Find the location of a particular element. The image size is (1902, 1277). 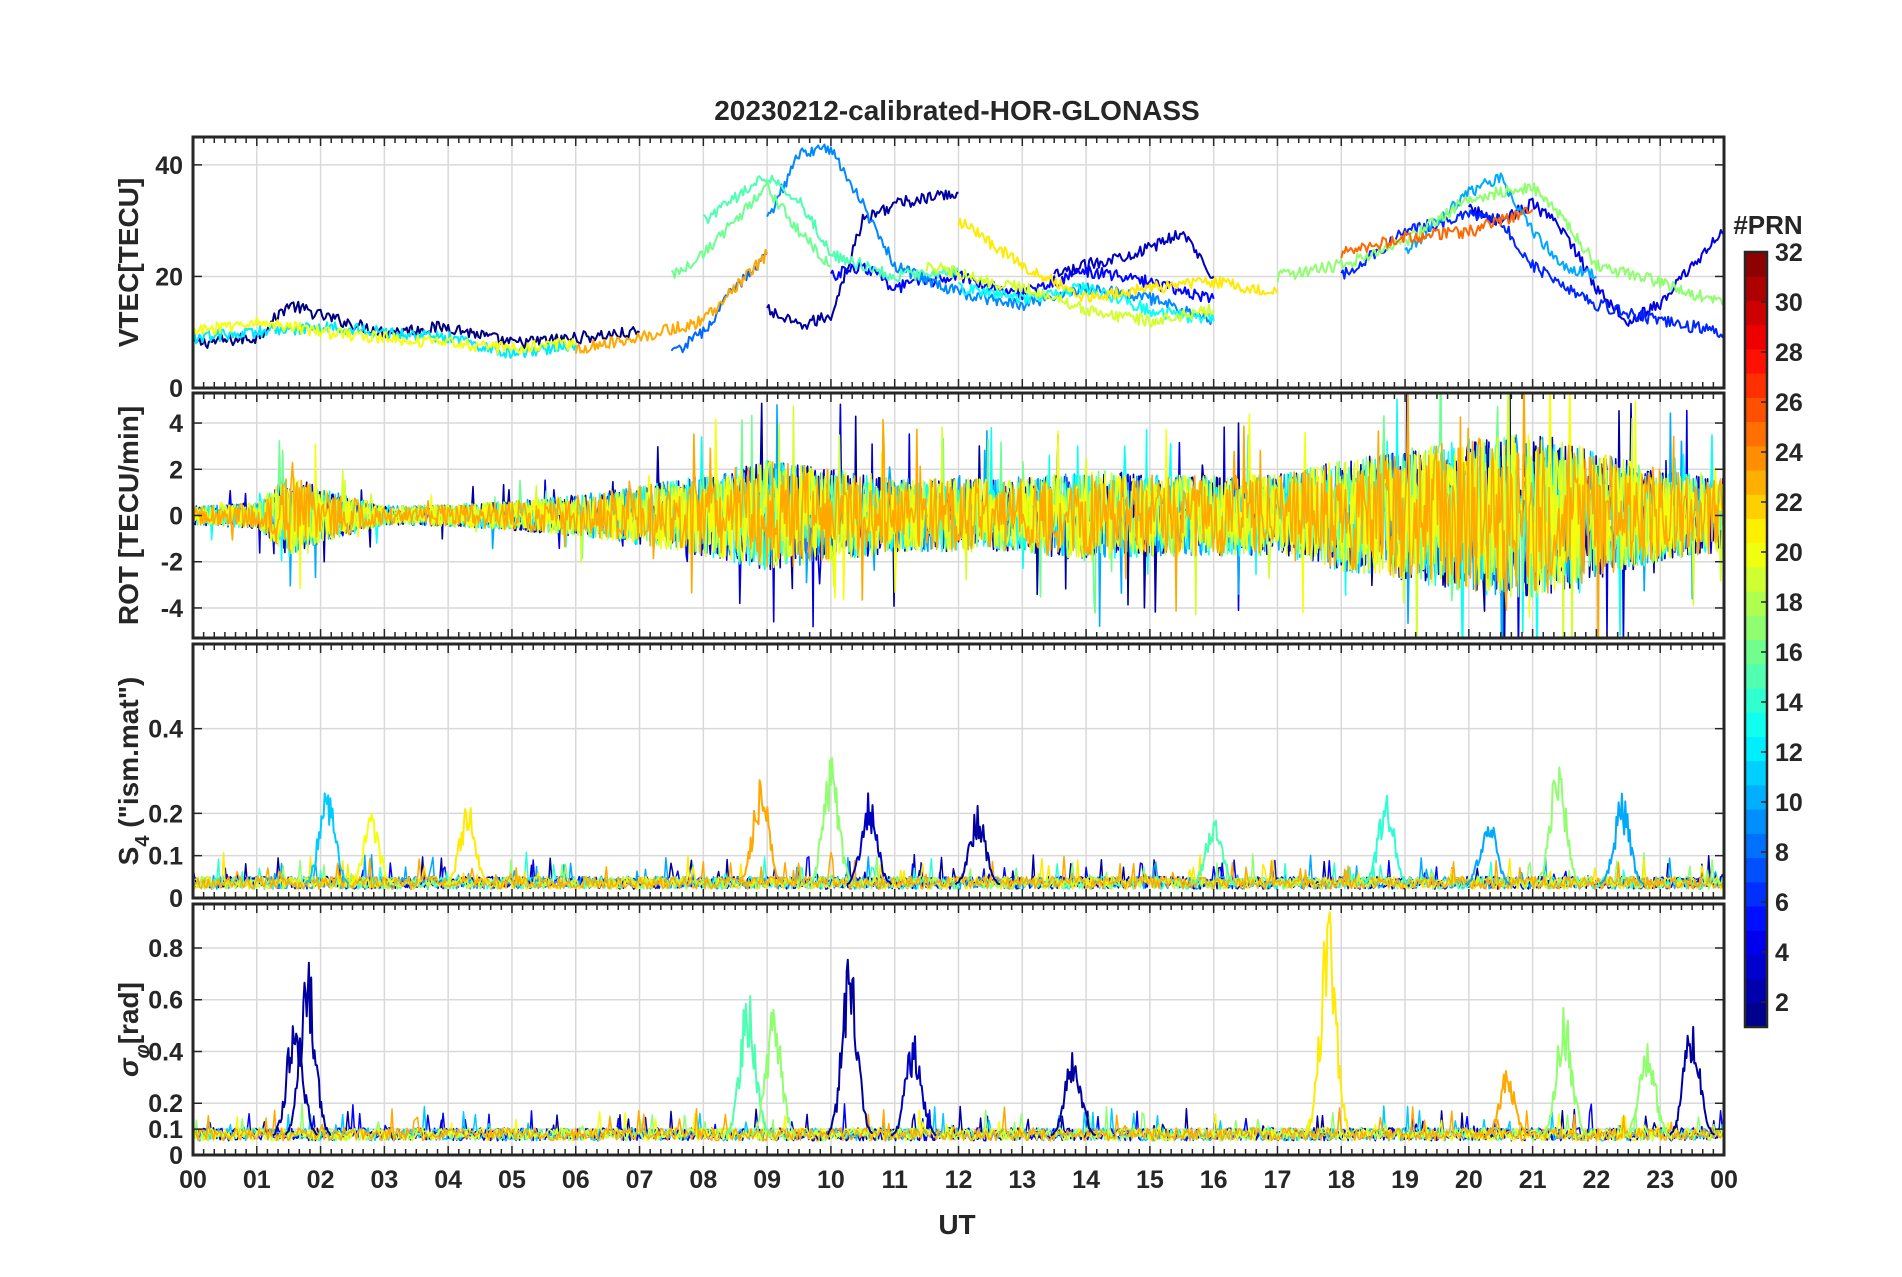

x-axis-label: UT is located at coordinates (956, 1224).